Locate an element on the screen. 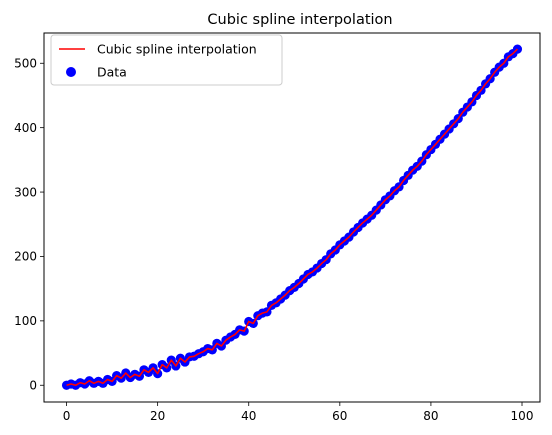 This screenshot has width=552, height=435. x-tick-label: 40 is located at coordinates (248, 416).